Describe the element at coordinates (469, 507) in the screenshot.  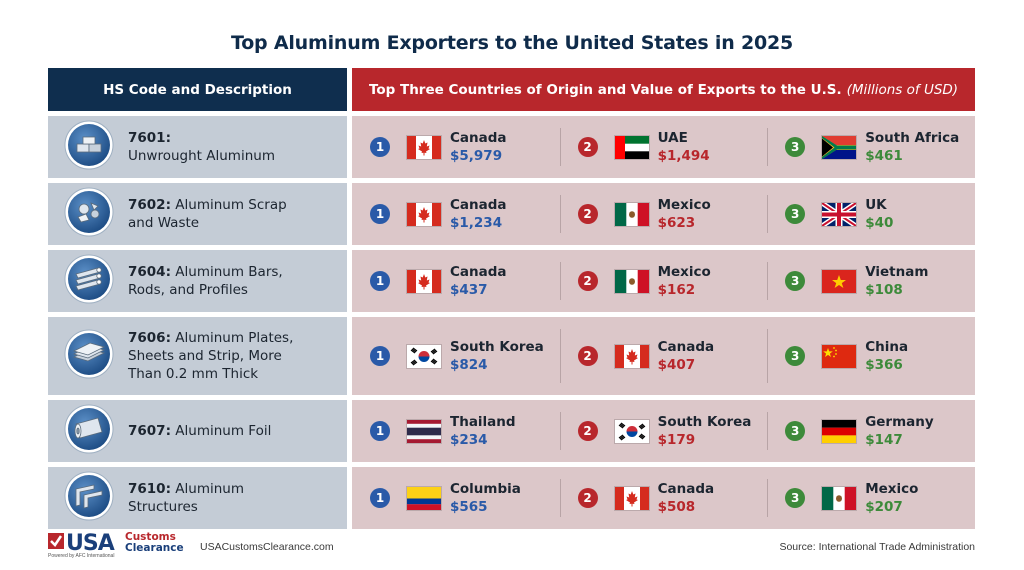
I see `export-value: $565` at that location.